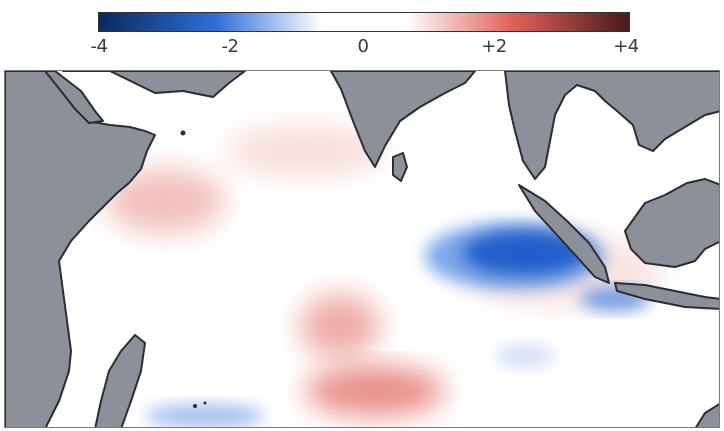 The width and height of the screenshot is (724, 431). Describe the element at coordinates (340, 326) in the screenshot. I see `positive-anomaly-central` at that location.